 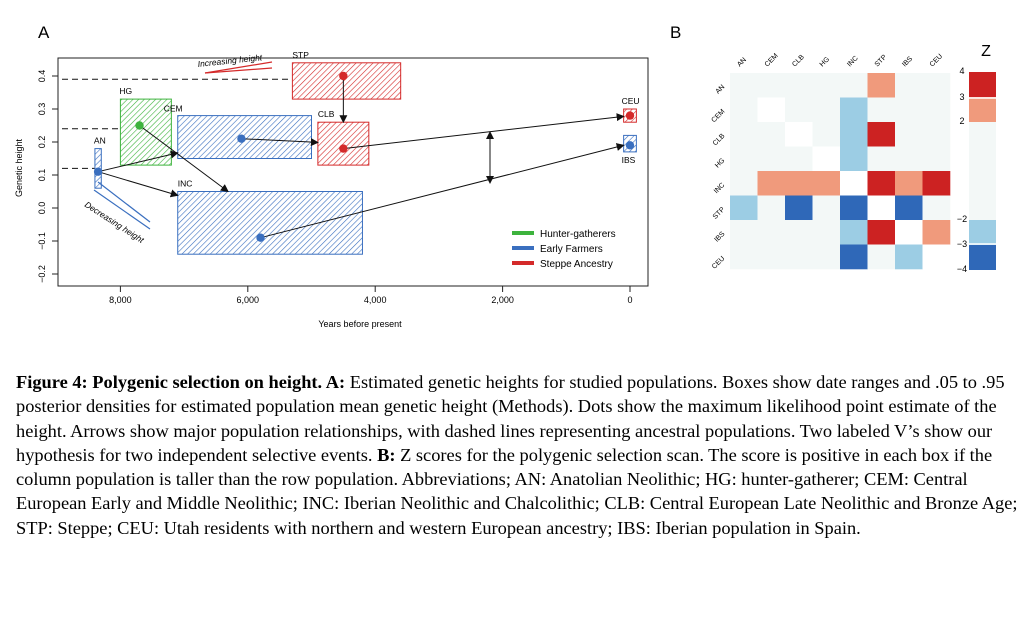 What do you see at coordinates (721, 90) in the screenshot?
I see `row-label-an: AN` at bounding box center [721, 90].